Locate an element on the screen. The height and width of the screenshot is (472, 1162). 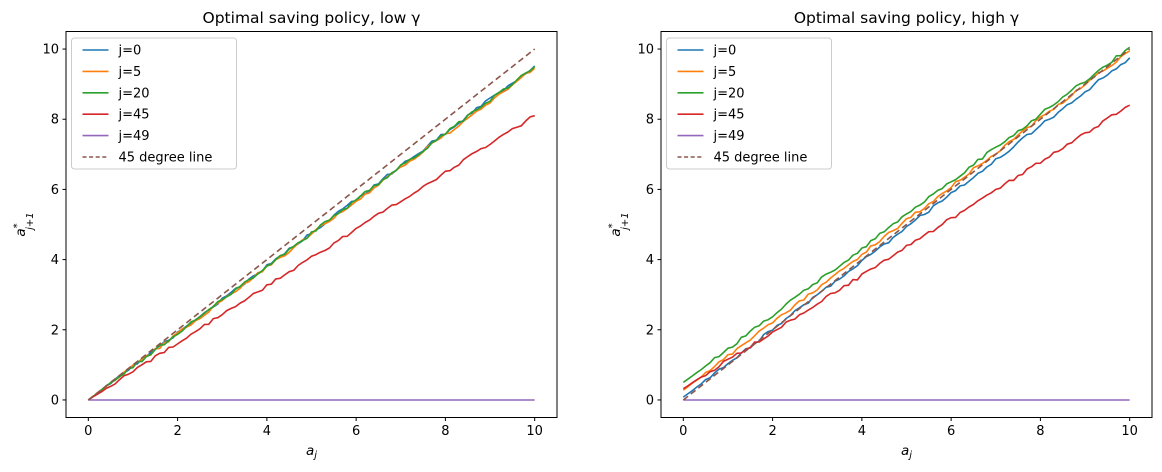
plot-title: Optimal saving policy, high γ is located at coordinates (906, 18).